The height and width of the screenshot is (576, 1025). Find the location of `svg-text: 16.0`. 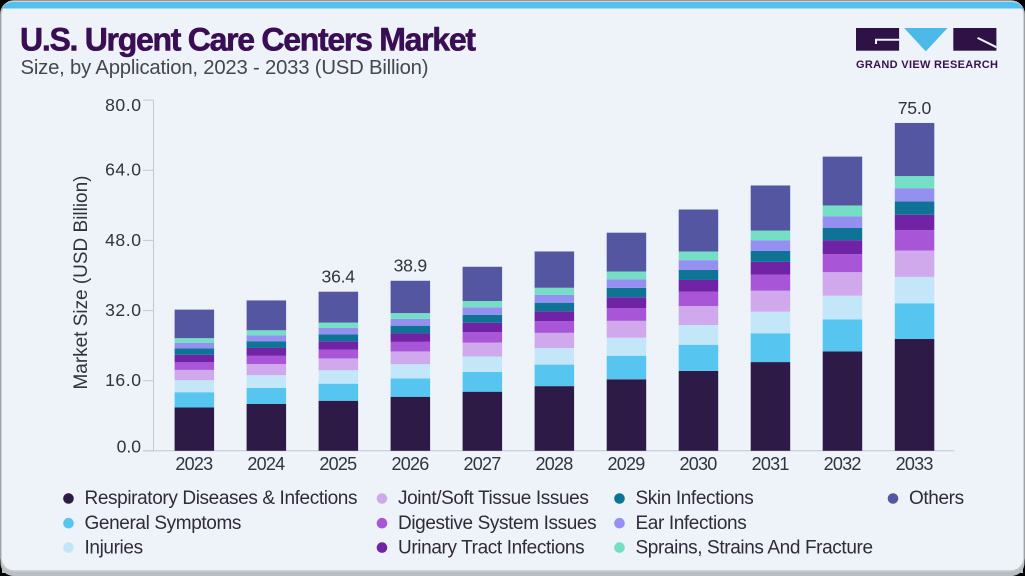

svg-text: 16.0 is located at coordinates (123, 380).